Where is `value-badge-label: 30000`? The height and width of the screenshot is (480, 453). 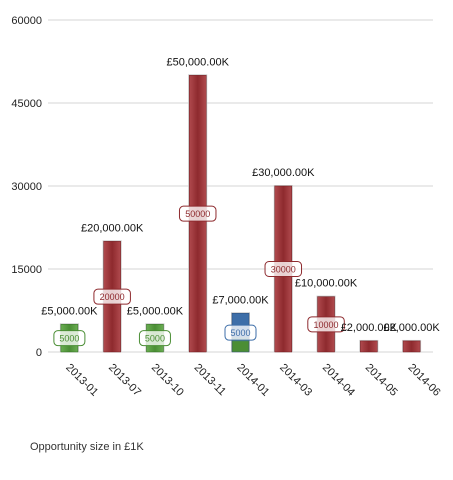
value-badge-label: 30000 is located at coordinates (283, 270).